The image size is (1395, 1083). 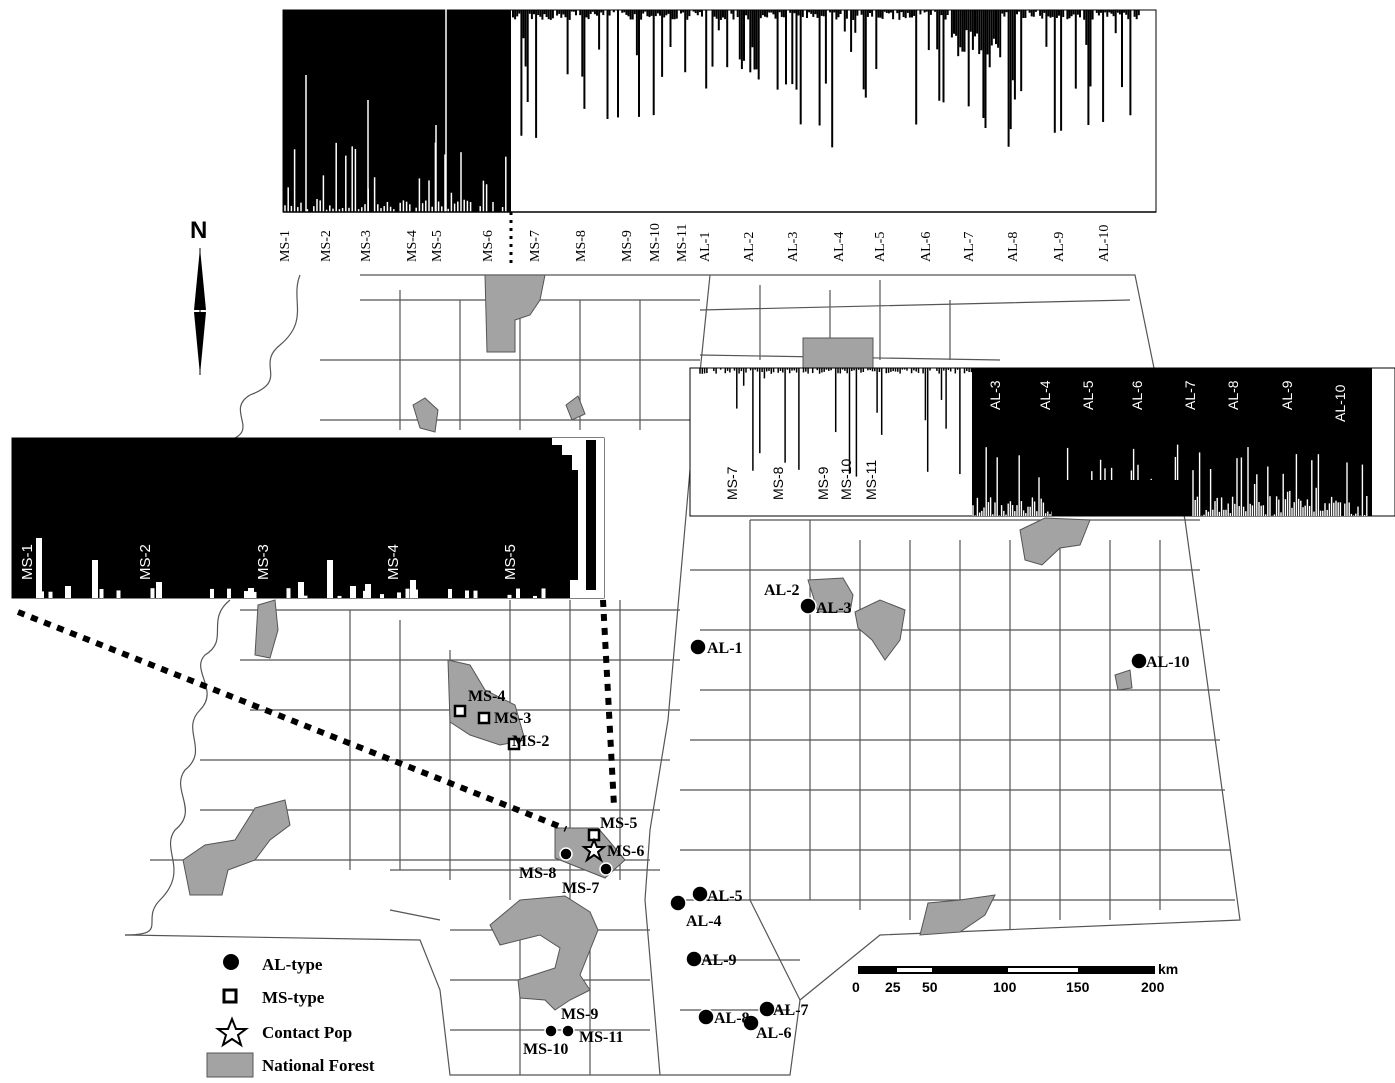 I want to click on site-al-10-label: AL-10, so click(x=1168, y=662).